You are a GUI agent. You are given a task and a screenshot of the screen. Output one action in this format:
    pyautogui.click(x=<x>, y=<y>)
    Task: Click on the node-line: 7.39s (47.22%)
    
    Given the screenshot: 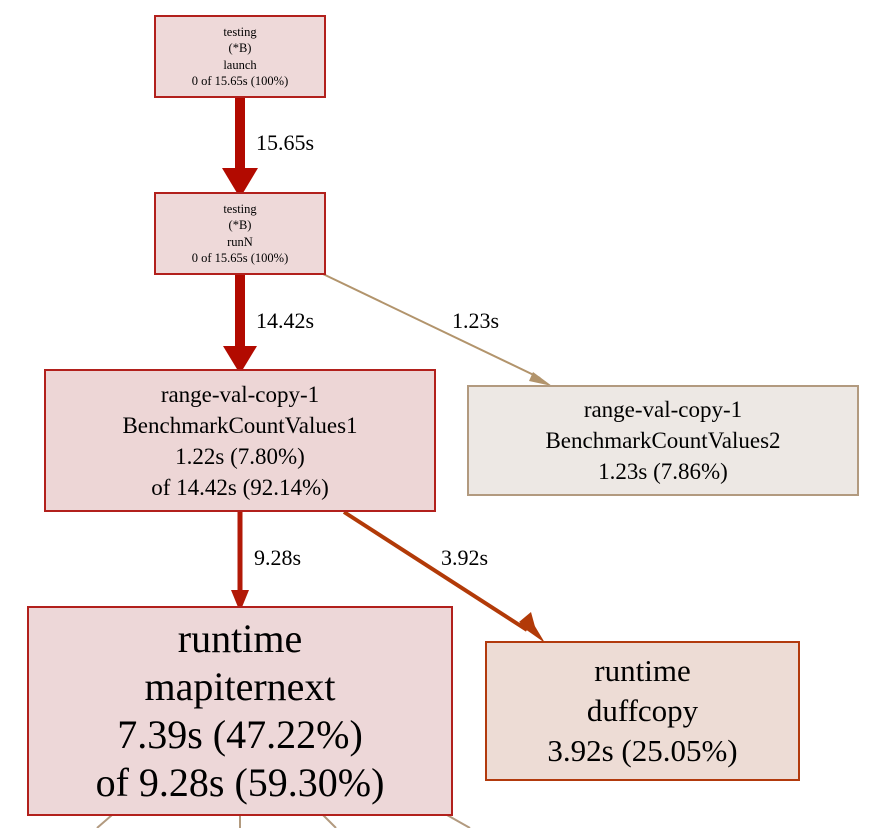 What is the action you would take?
    pyautogui.click(x=240, y=734)
    